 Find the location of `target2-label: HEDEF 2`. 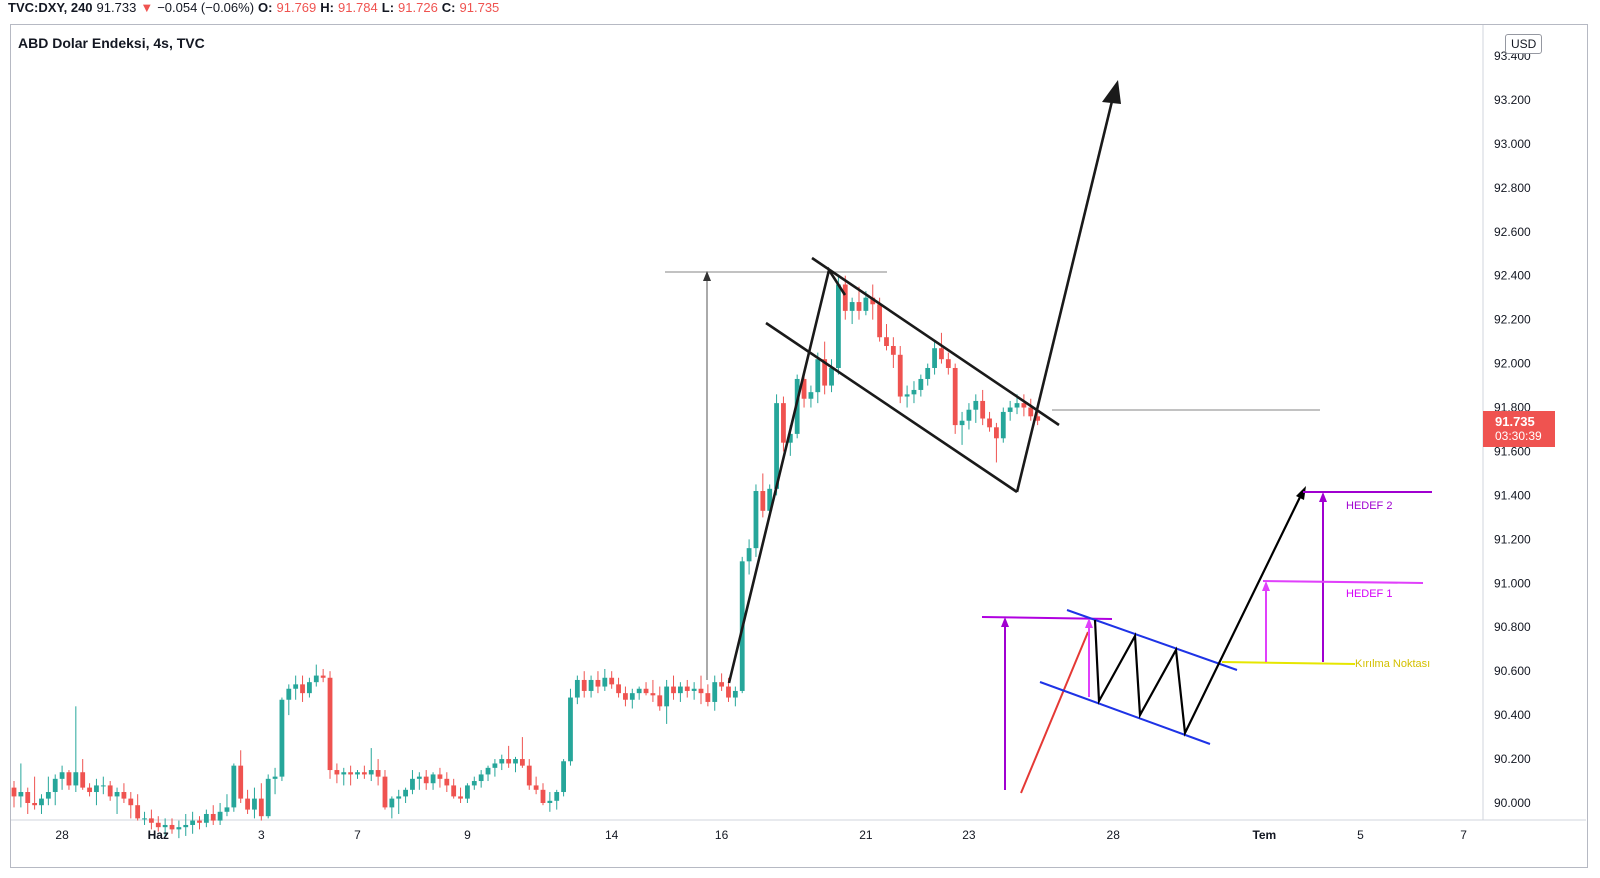

target2-label: HEDEF 2 is located at coordinates (1369, 506).